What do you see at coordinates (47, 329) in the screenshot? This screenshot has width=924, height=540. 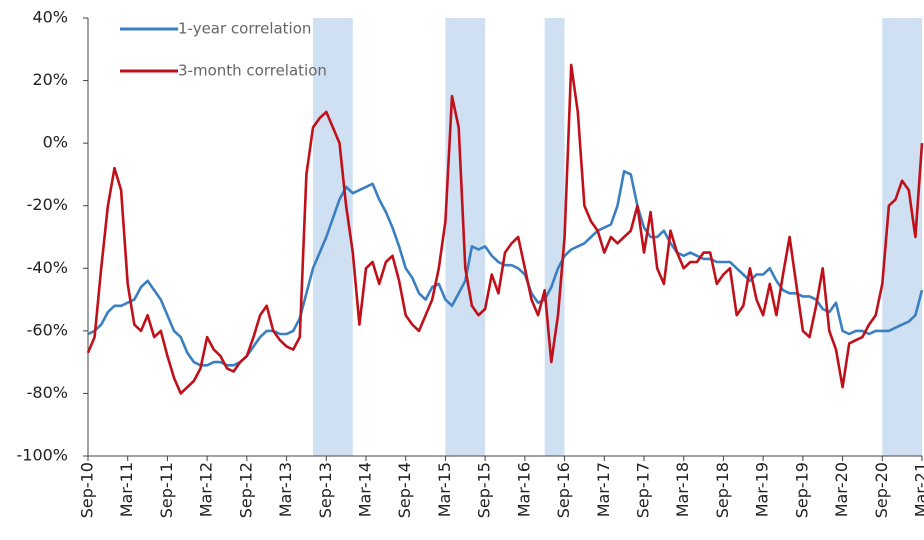 I see `y-tick-label: -60%` at bounding box center [47, 329].